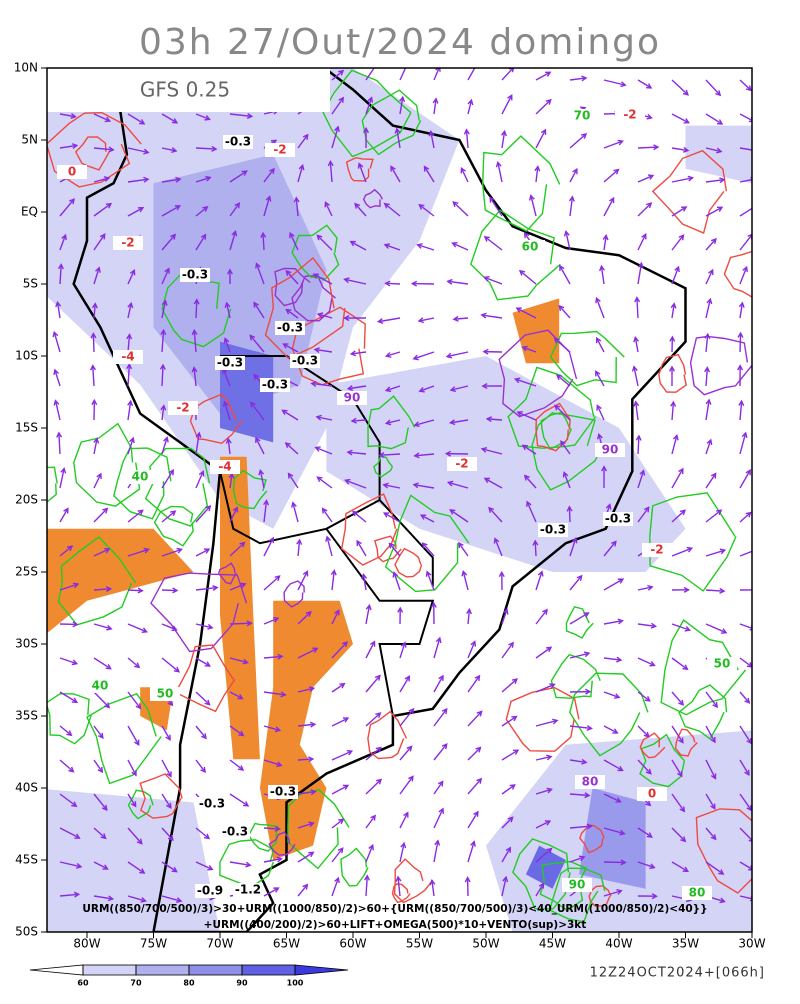 This screenshot has height=1004, width=800. What do you see at coordinates (26, 644) in the screenshot?
I see `lat-label: 30S` at bounding box center [26, 644].